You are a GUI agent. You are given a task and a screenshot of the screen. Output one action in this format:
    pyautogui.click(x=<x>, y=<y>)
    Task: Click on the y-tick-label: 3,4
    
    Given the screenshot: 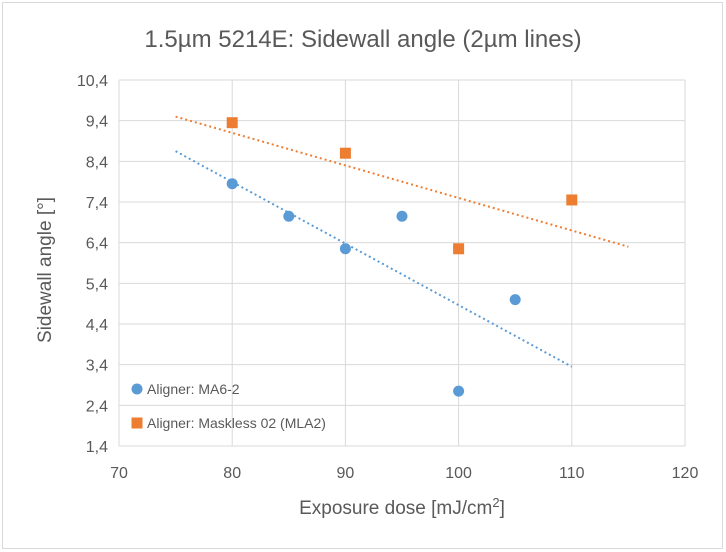 What is the action you would take?
    pyautogui.click(x=97, y=366)
    